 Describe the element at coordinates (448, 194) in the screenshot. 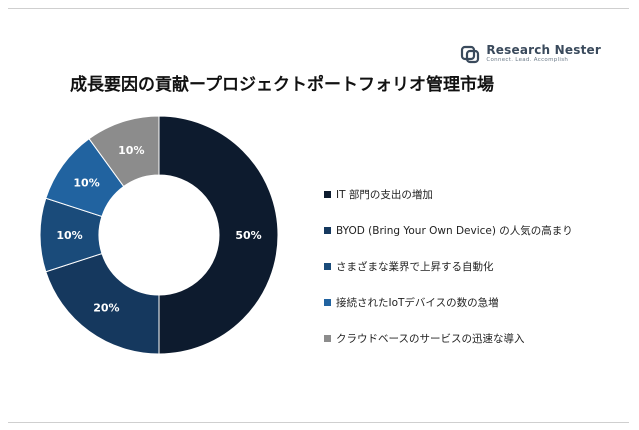

I see `legend-item: IT 部門の支出の増加` at that location.